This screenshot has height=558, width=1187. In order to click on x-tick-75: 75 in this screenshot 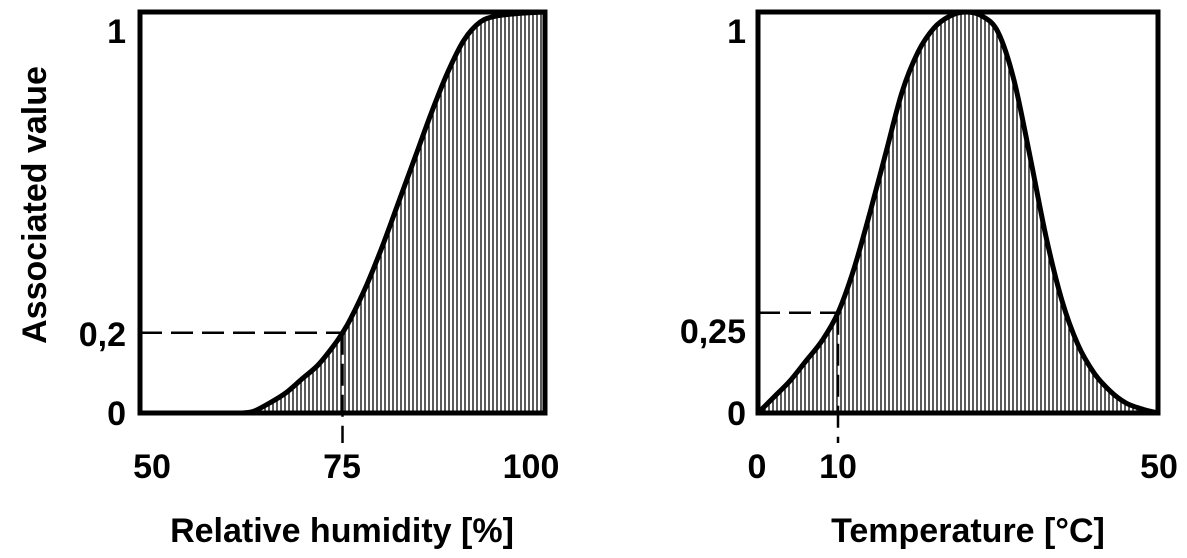, I will do `click(342, 467)`.